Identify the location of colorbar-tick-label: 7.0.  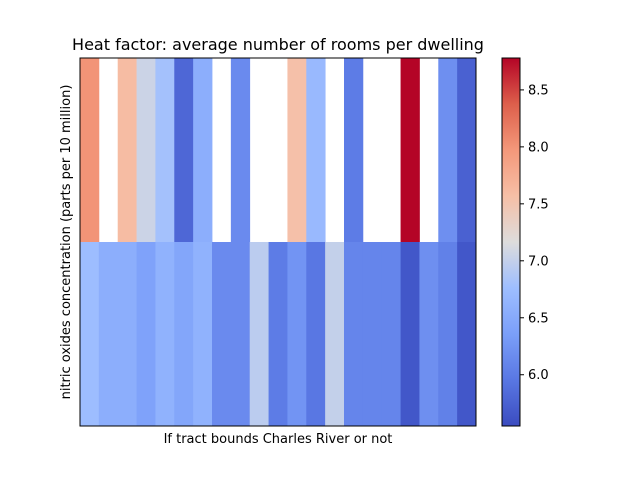
(538, 261).